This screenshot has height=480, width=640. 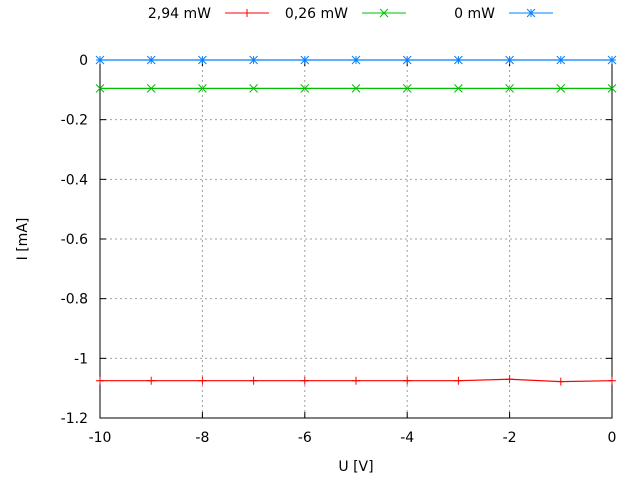 I want to click on y-tick-label: 0, so click(x=83, y=61).